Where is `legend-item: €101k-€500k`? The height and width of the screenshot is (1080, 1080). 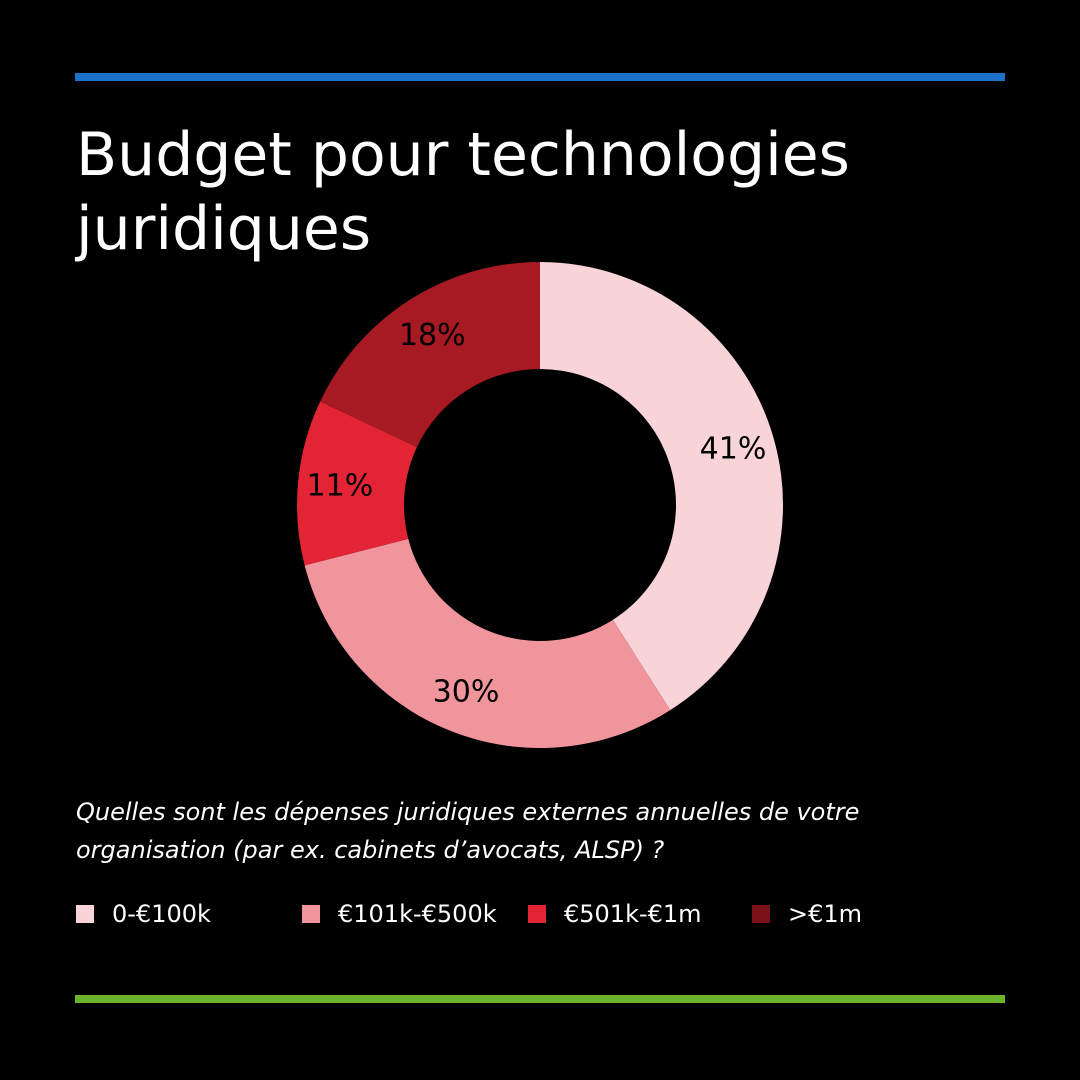
legend-item: €101k-€500k is located at coordinates (399, 914).